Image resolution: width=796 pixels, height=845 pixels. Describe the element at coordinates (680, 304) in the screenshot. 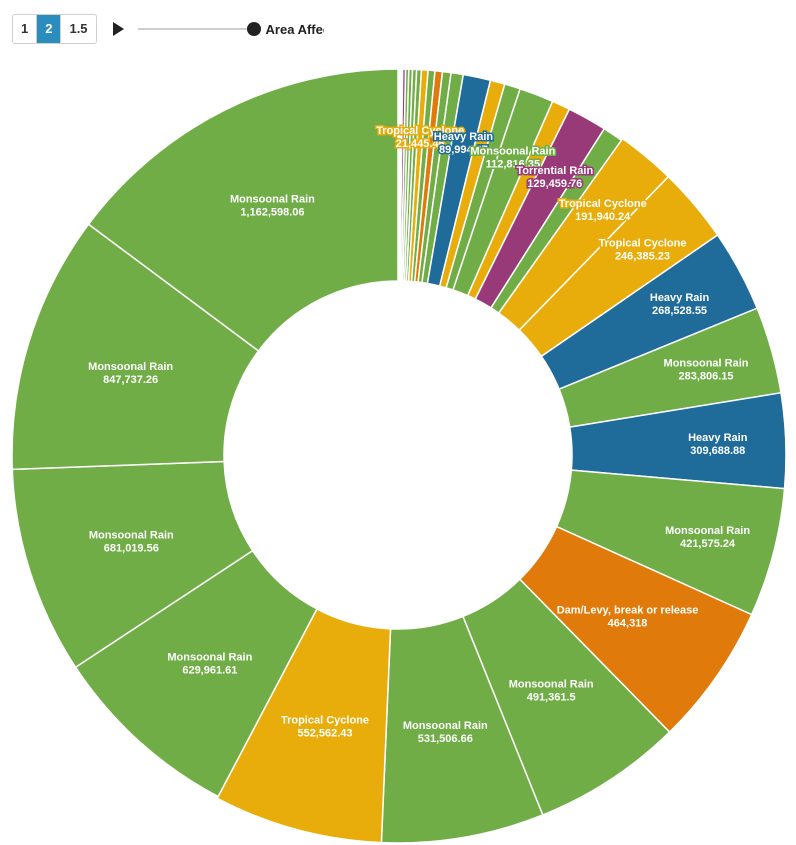

I see `slice-label-23: Heavy Rain 268,528.55` at that location.